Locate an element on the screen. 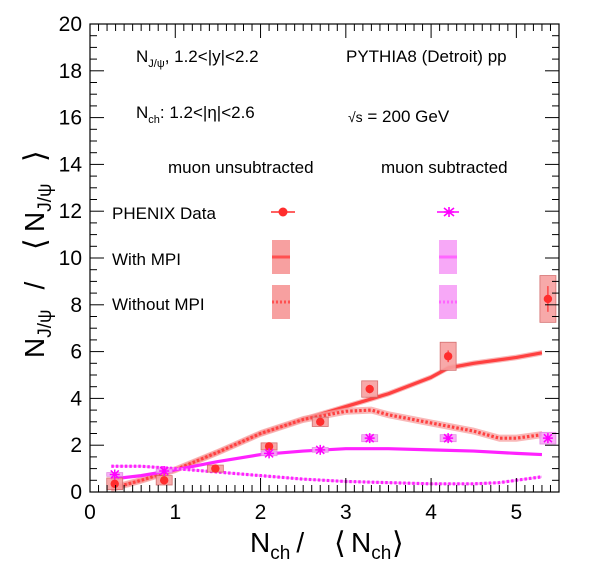  x-title-den-sub: ch is located at coordinates (381, 553).